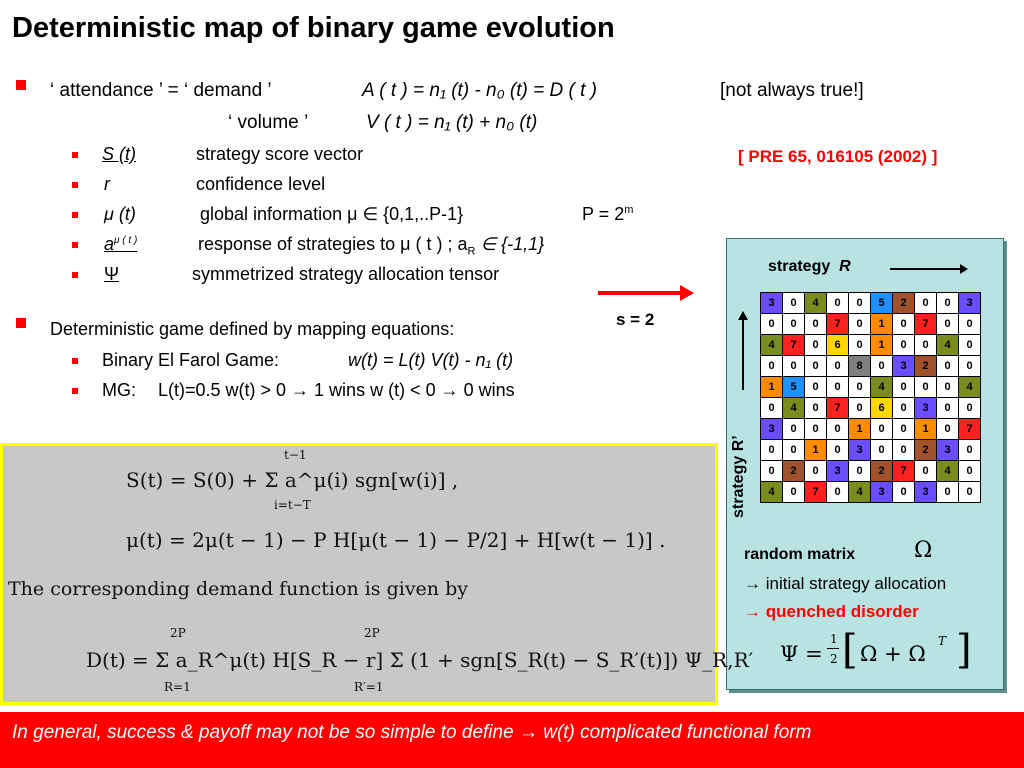  I want to click on bullet-marker, so click(21, 85).